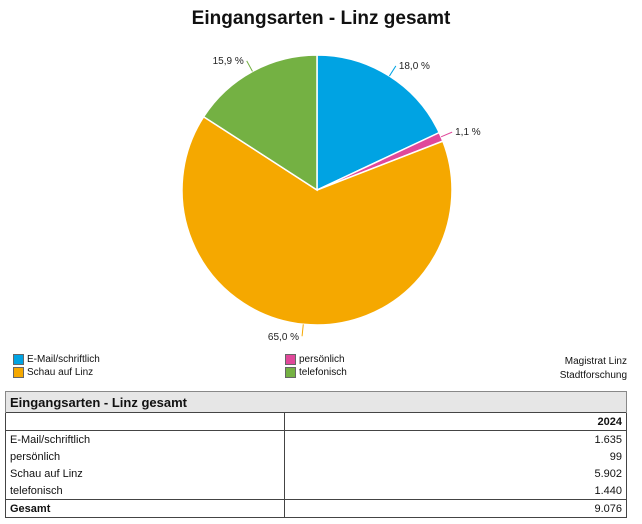 This screenshot has height=524, width=642. I want to click on row-label: persönlich, so click(145, 456).